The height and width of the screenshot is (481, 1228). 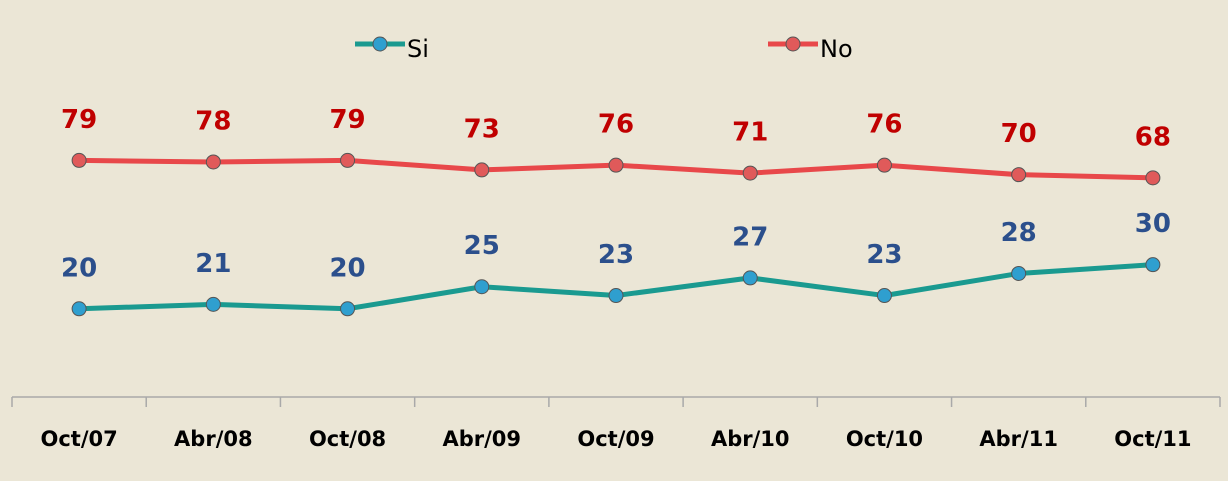 I want to click on legend-label: Si, so click(x=418, y=49).